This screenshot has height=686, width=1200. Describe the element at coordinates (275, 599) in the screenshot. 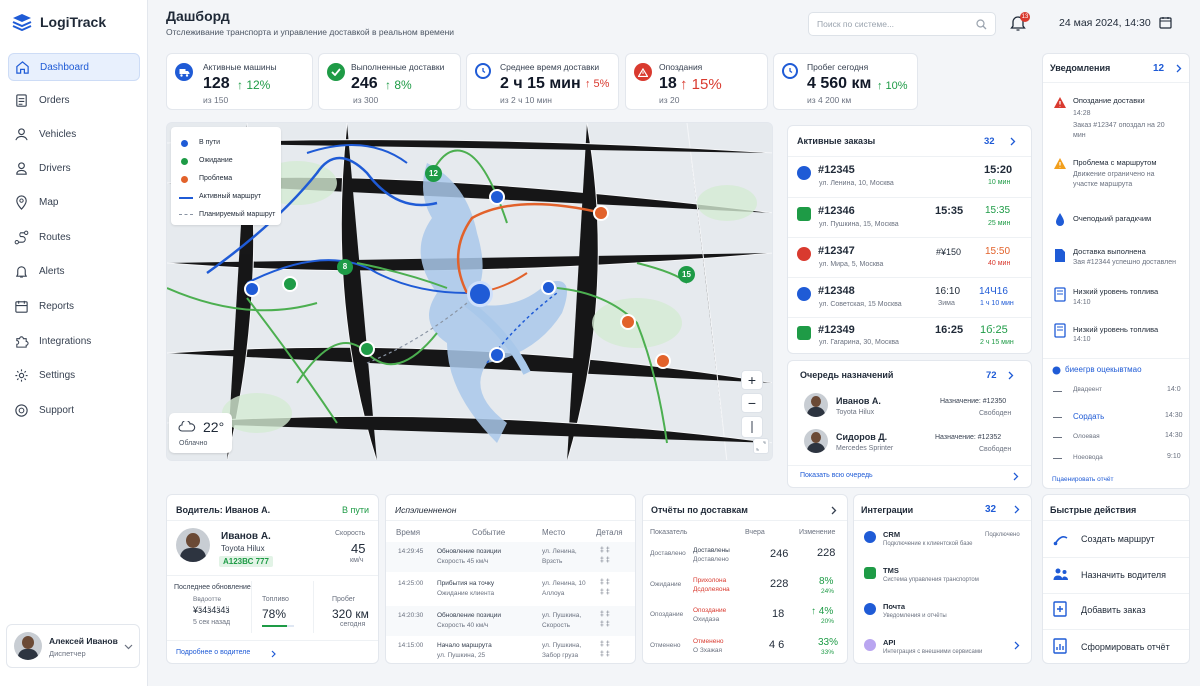

I see `fuel-label: Топливо` at that location.